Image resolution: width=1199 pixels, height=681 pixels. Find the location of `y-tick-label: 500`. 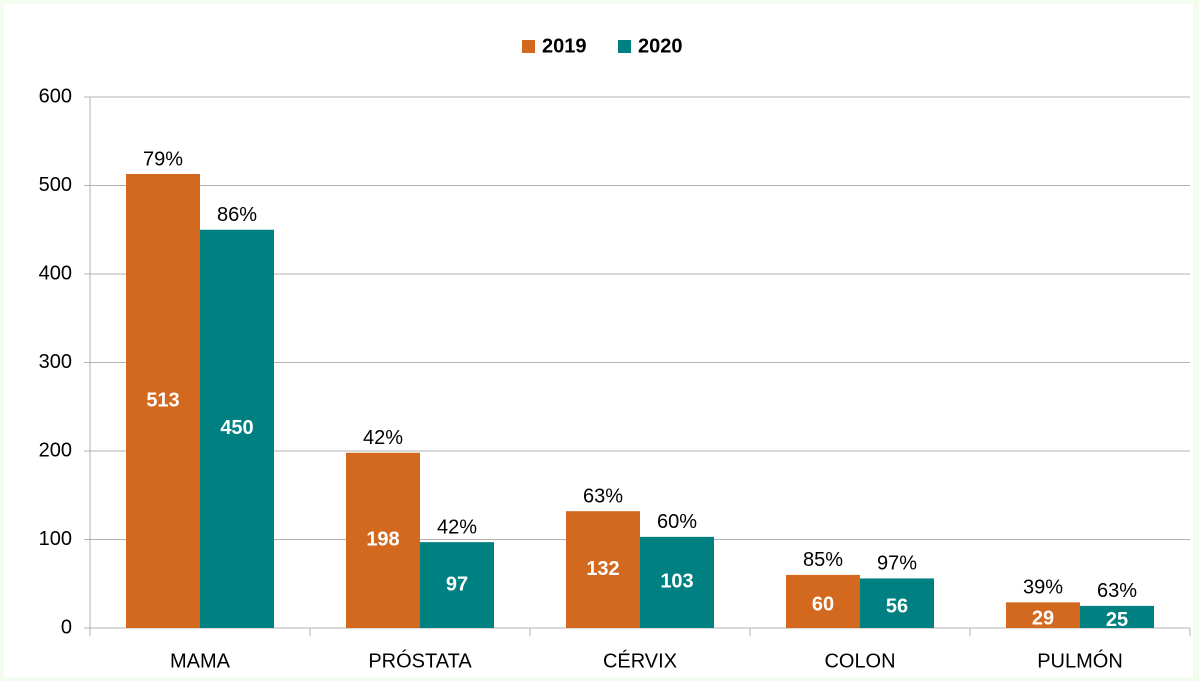

y-tick-label: 500 is located at coordinates (55, 185).